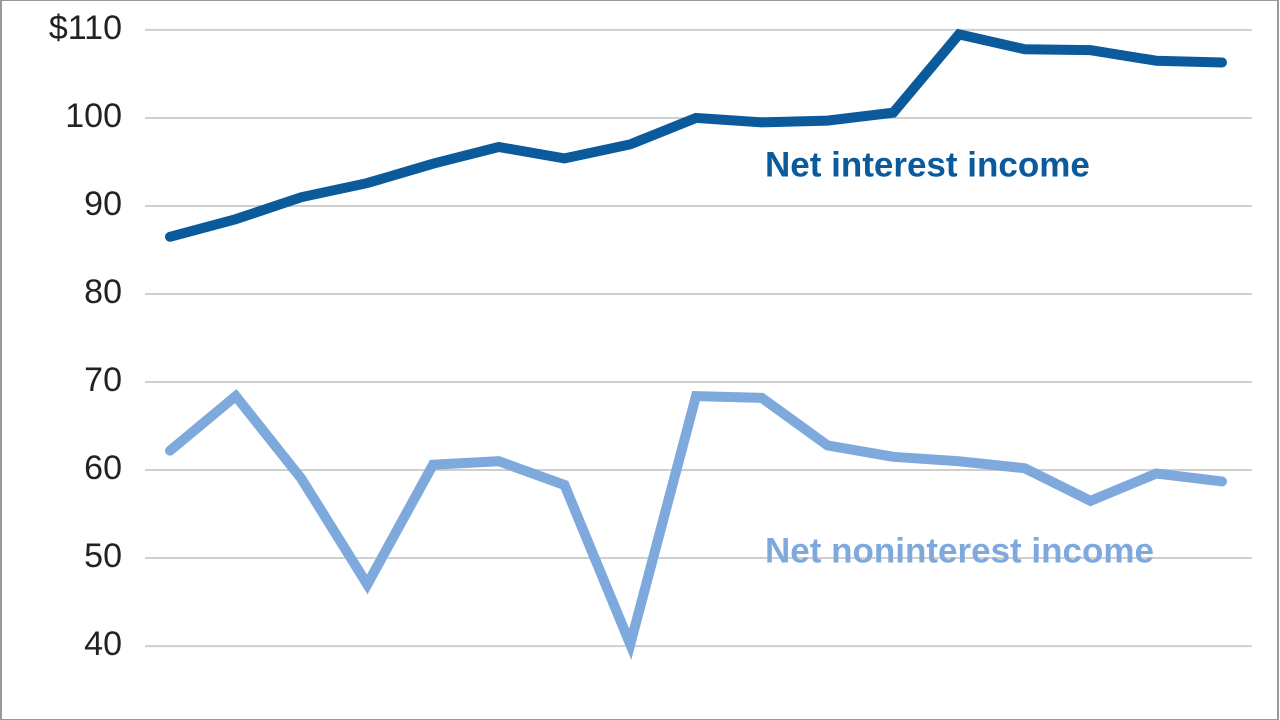 The height and width of the screenshot is (720, 1280). What do you see at coordinates (103, 380) in the screenshot?
I see `y-tick-label: 70` at bounding box center [103, 380].